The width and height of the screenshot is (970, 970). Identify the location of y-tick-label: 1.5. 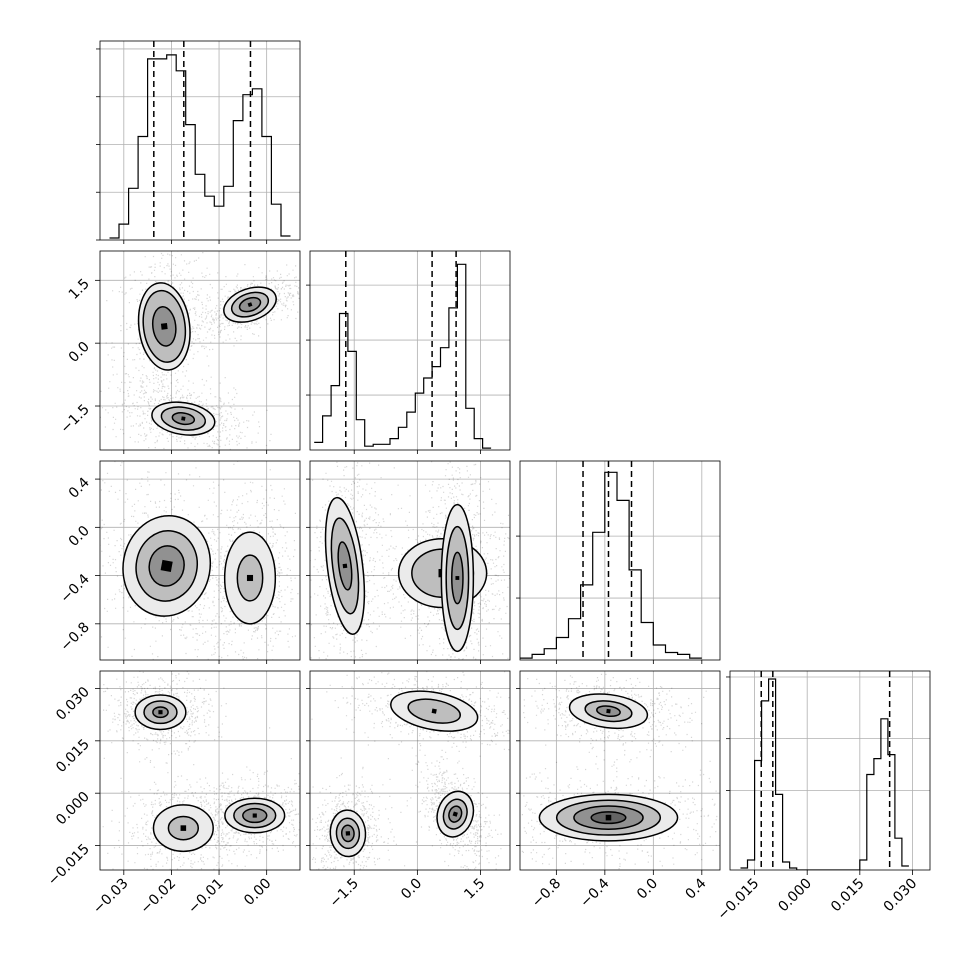
(79, 289).